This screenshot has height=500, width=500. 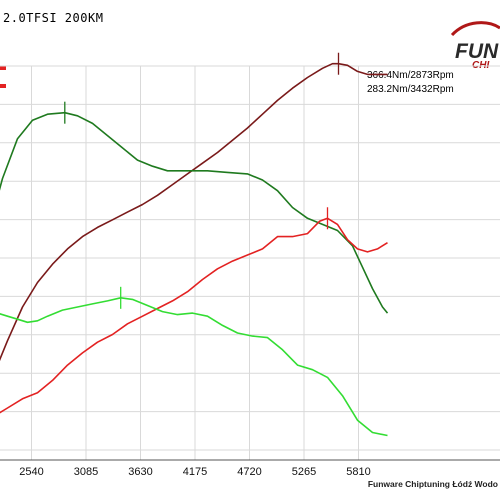 I want to click on x-tick-label: 2540, so click(x=31, y=472).